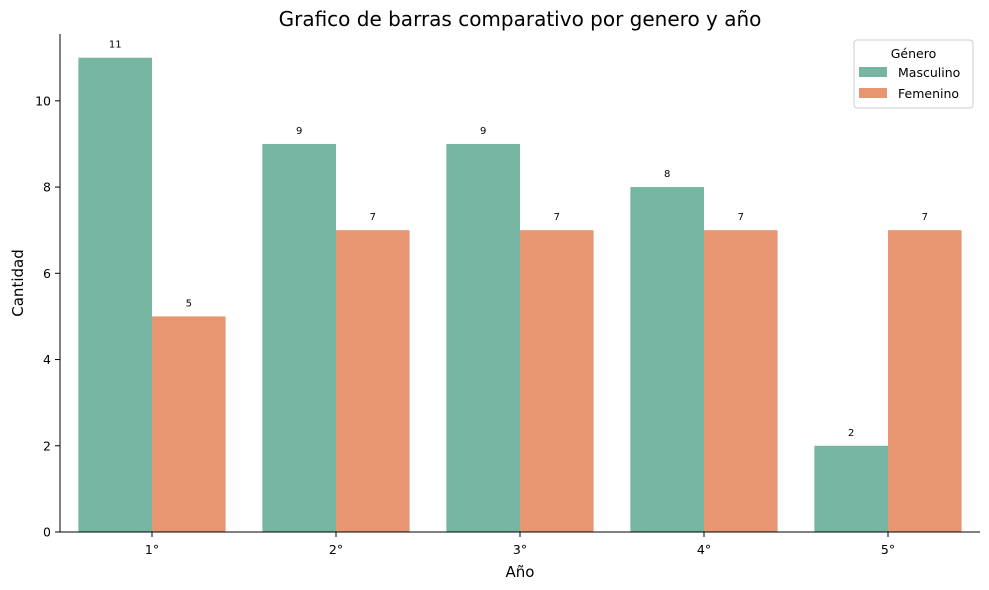 Image resolution: width=989 pixels, height=590 pixels. Describe the element at coordinates (928, 93) in the screenshot. I see `legend-label-femenino: Femenino` at that location.